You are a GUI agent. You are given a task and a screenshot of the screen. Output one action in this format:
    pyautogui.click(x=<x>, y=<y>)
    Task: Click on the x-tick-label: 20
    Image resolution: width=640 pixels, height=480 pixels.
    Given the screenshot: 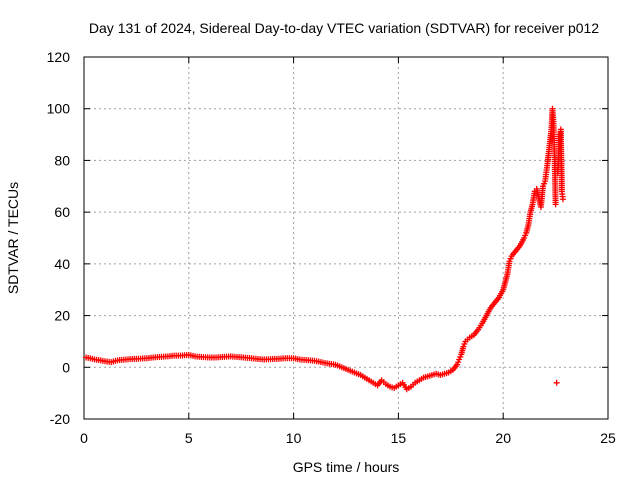 What is the action you would take?
    pyautogui.click(x=503, y=438)
    